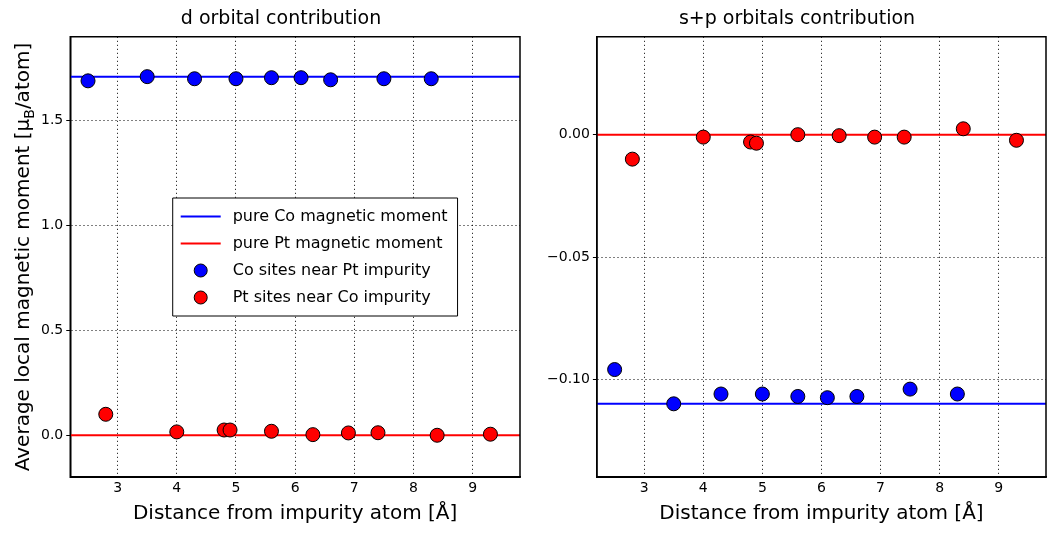  What do you see at coordinates (574, 133) in the screenshot?
I see `y-tick-label: 0.00` at bounding box center [574, 133].